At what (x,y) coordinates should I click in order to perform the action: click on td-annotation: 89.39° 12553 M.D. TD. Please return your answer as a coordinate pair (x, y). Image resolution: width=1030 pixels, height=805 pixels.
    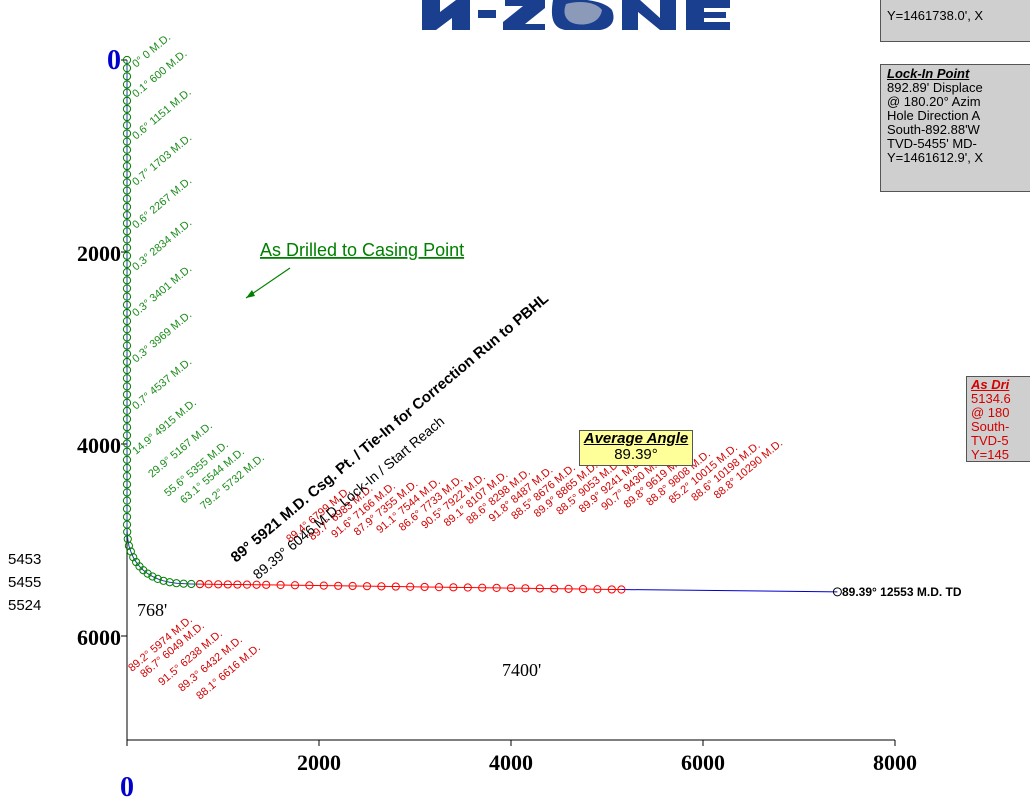
    Looking at the image, I should click on (902, 592).